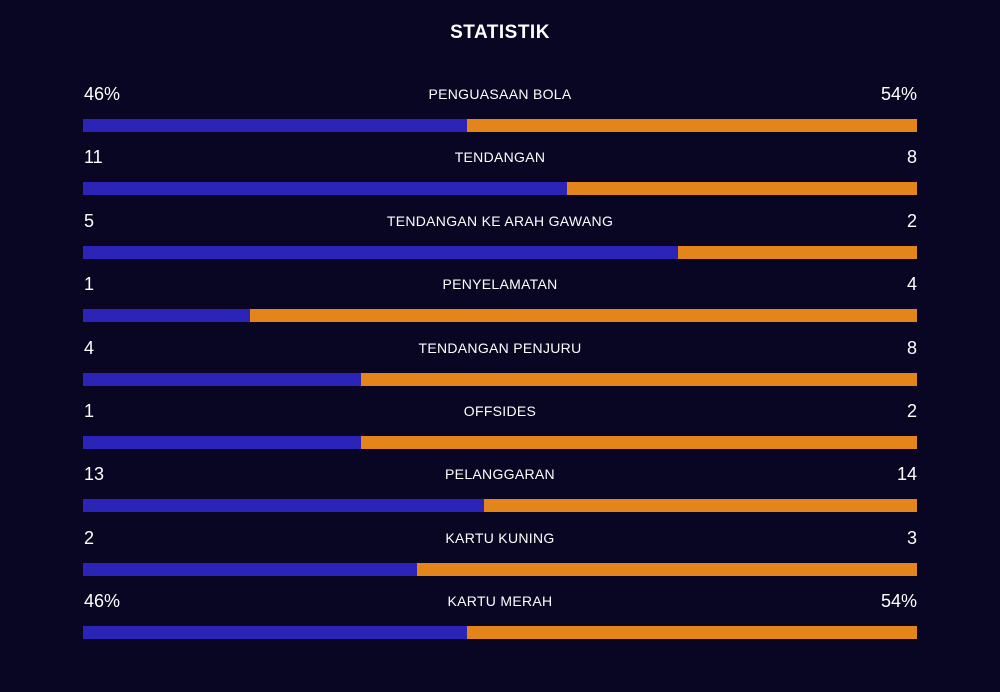 The height and width of the screenshot is (692, 1000). What do you see at coordinates (89, 347) in the screenshot?
I see `home-value: 4` at bounding box center [89, 347].